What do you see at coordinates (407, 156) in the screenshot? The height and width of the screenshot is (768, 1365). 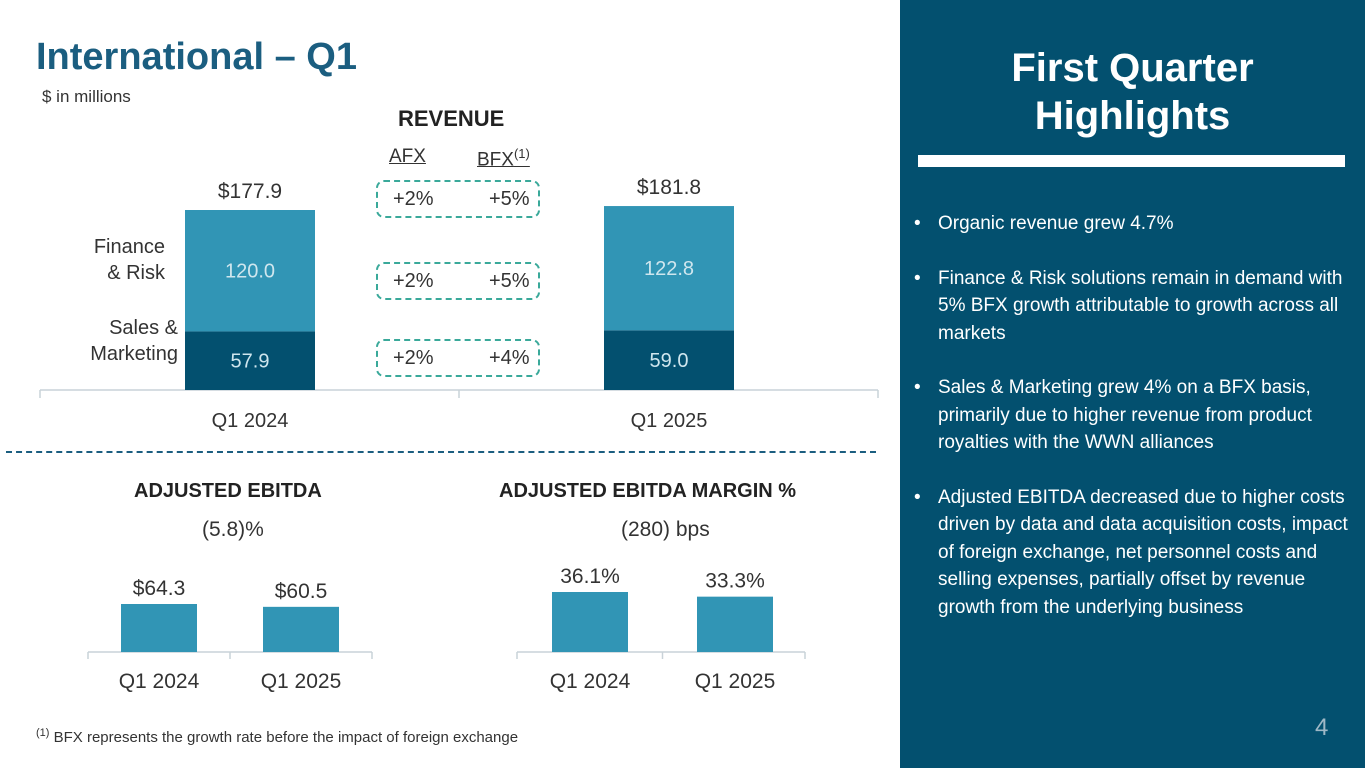 I see `afx-column-header: AFX` at bounding box center [407, 156].